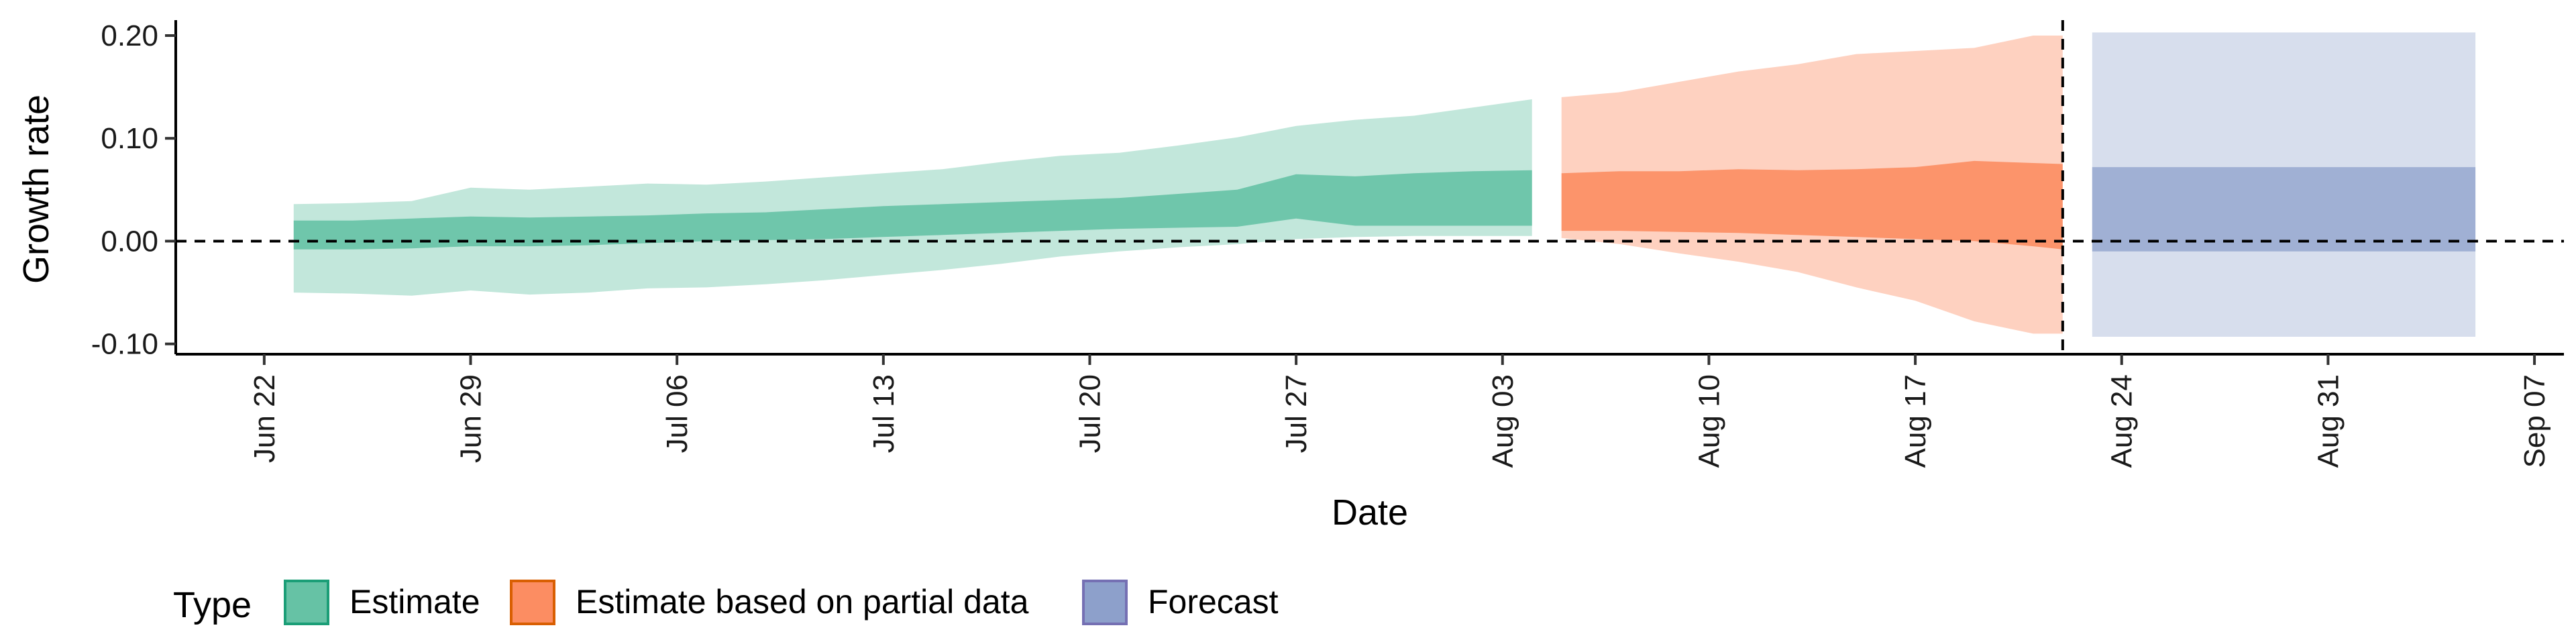 This screenshot has width=2576, height=644. Describe the element at coordinates (2122, 421) in the screenshot. I see `x-tick-label: Aug 24` at that location.